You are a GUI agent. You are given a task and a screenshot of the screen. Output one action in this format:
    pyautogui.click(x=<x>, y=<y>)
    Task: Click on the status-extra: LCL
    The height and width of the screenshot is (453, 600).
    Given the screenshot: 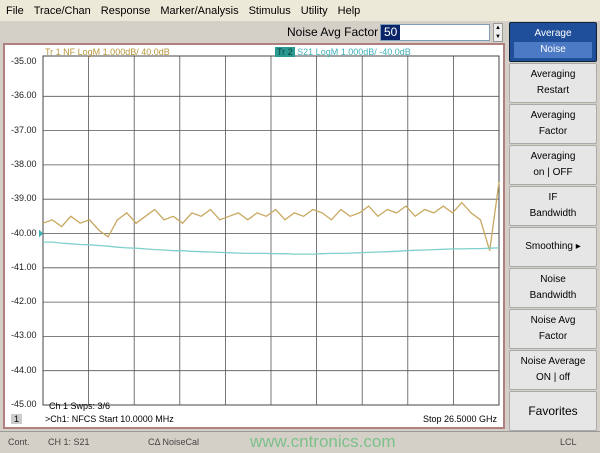 What is the action you would take?
    pyautogui.click(x=568, y=442)
    